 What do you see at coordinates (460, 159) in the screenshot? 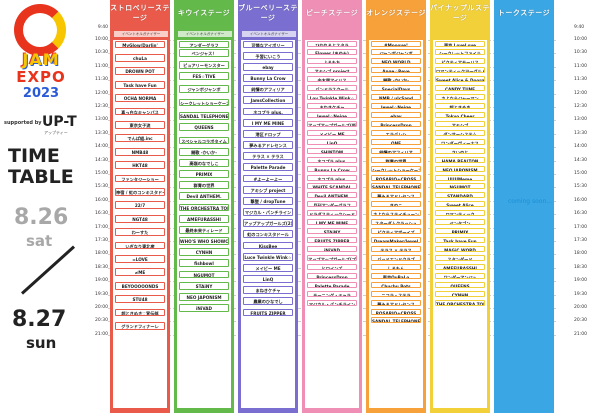
I see `performance-slot: HAMA REALTON14:20-14:35` at bounding box center [460, 159].